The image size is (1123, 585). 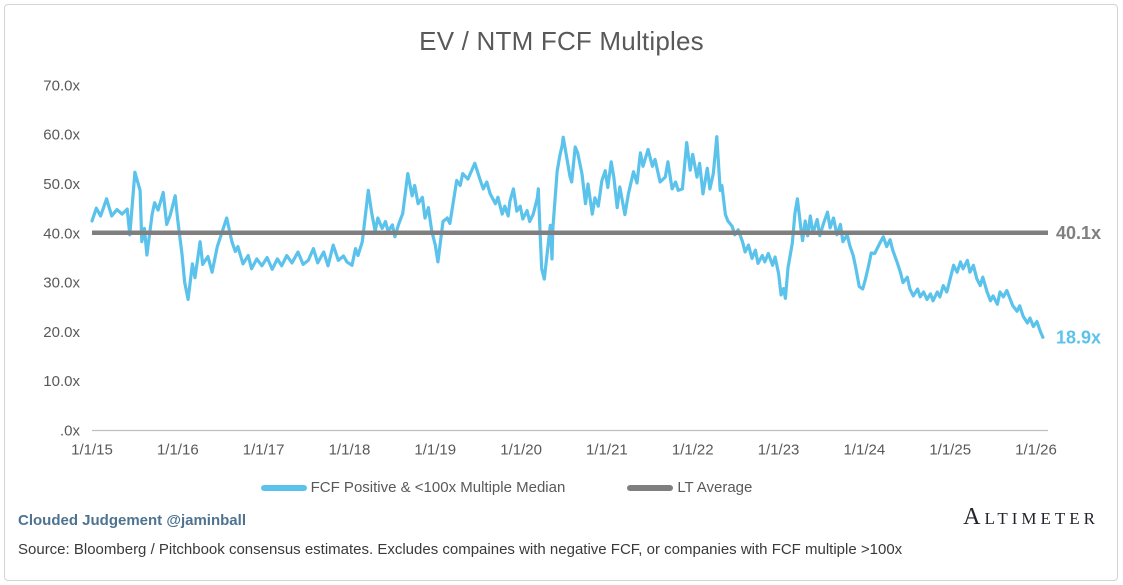 I want to click on x-tick-label: 1/1/22, so click(x=693, y=450).